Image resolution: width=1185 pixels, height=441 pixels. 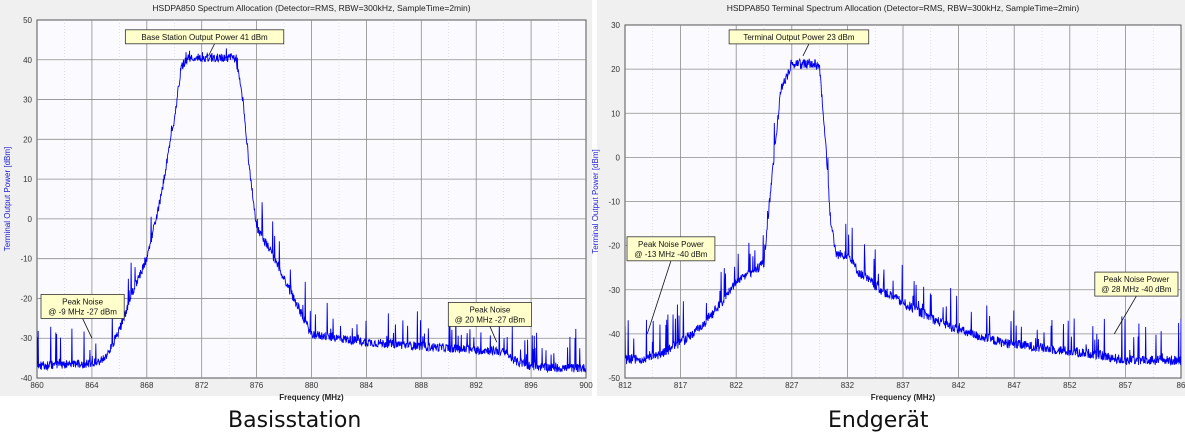 What do you see at coordinates (670, 254) in the screenshot?
I see `annotation-text: @ -13 MHz -40 dBm` at bounding box center [670, 254].